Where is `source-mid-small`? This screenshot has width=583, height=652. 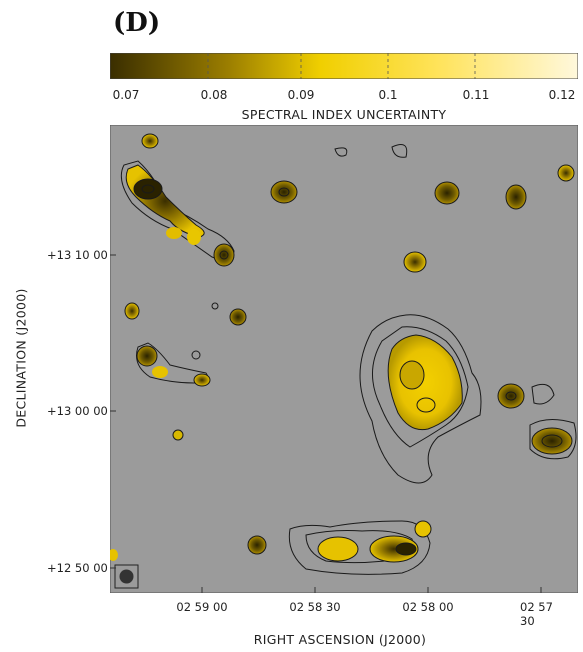 source-mid-small is located at coordinates (415, 262).